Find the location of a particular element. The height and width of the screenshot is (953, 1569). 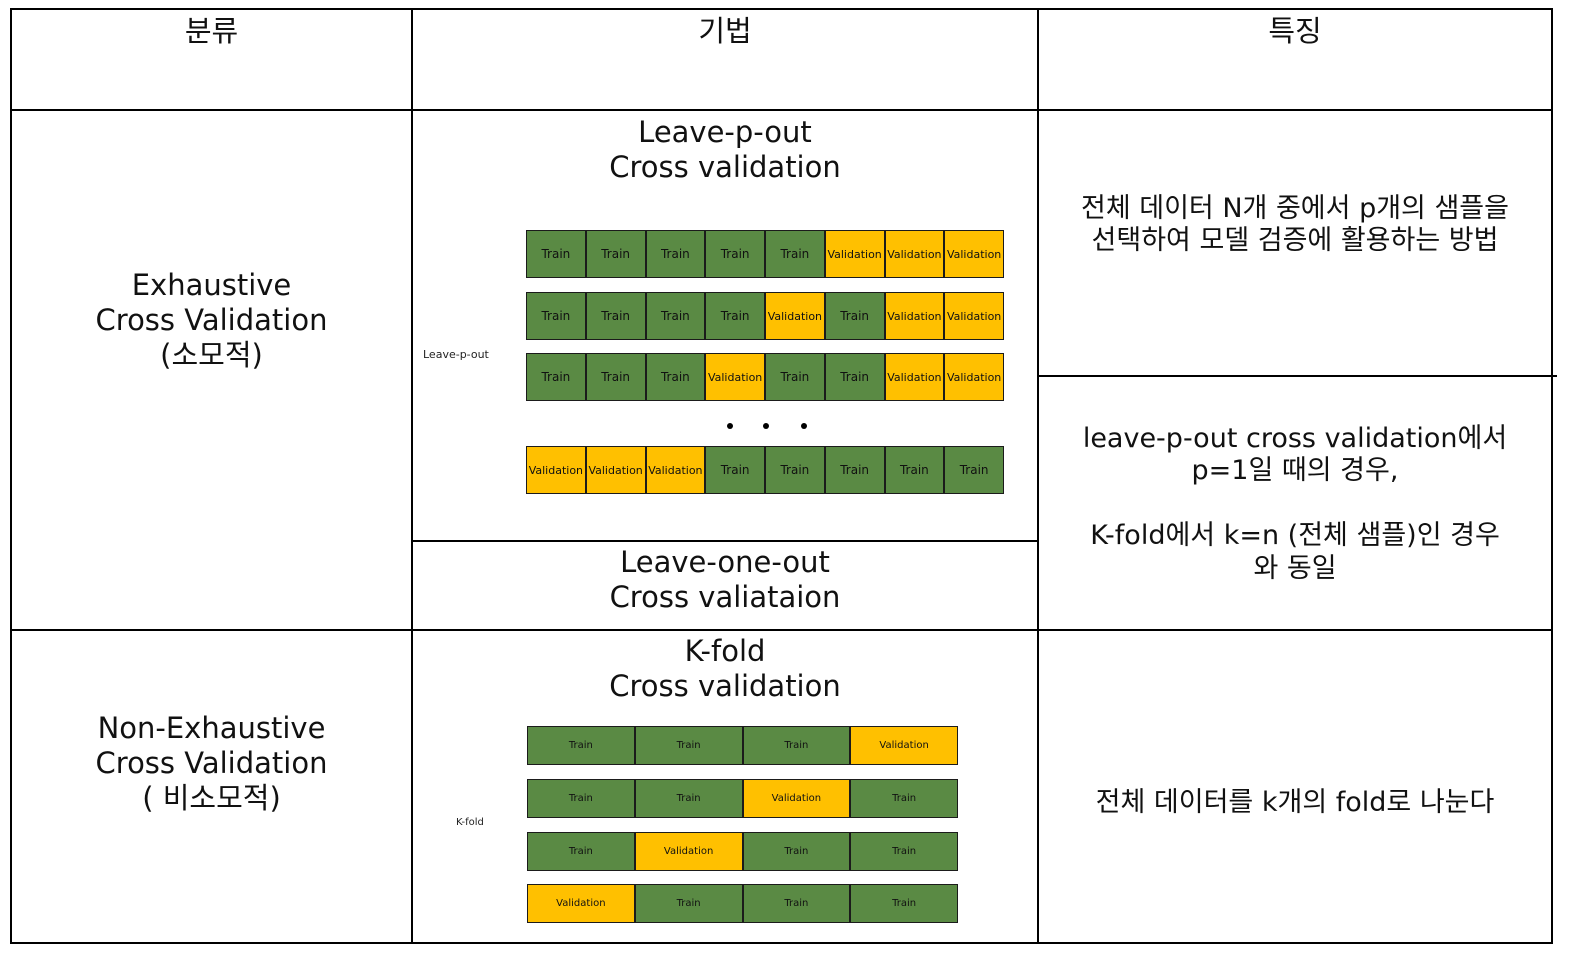

kfold-description: 전체 데이터를 k개의 fold로 나눈다 is located at coordinates (1295, 802).